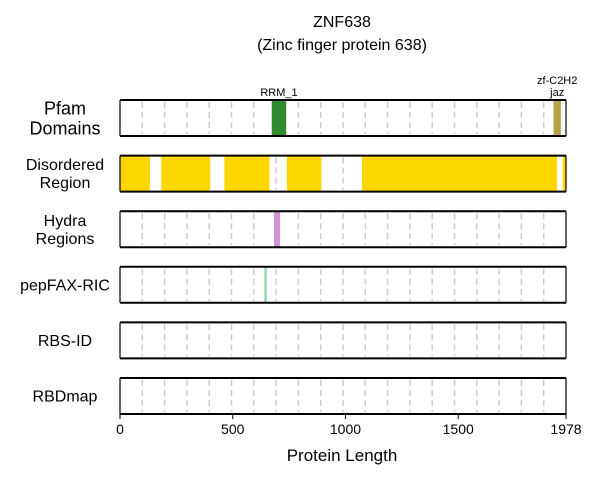 This screenshot has height=480, width=600. What do you see at coordinates (65, 239) in the screenshot?
I see `track-label: Regions` at bounding box center [65, 239].